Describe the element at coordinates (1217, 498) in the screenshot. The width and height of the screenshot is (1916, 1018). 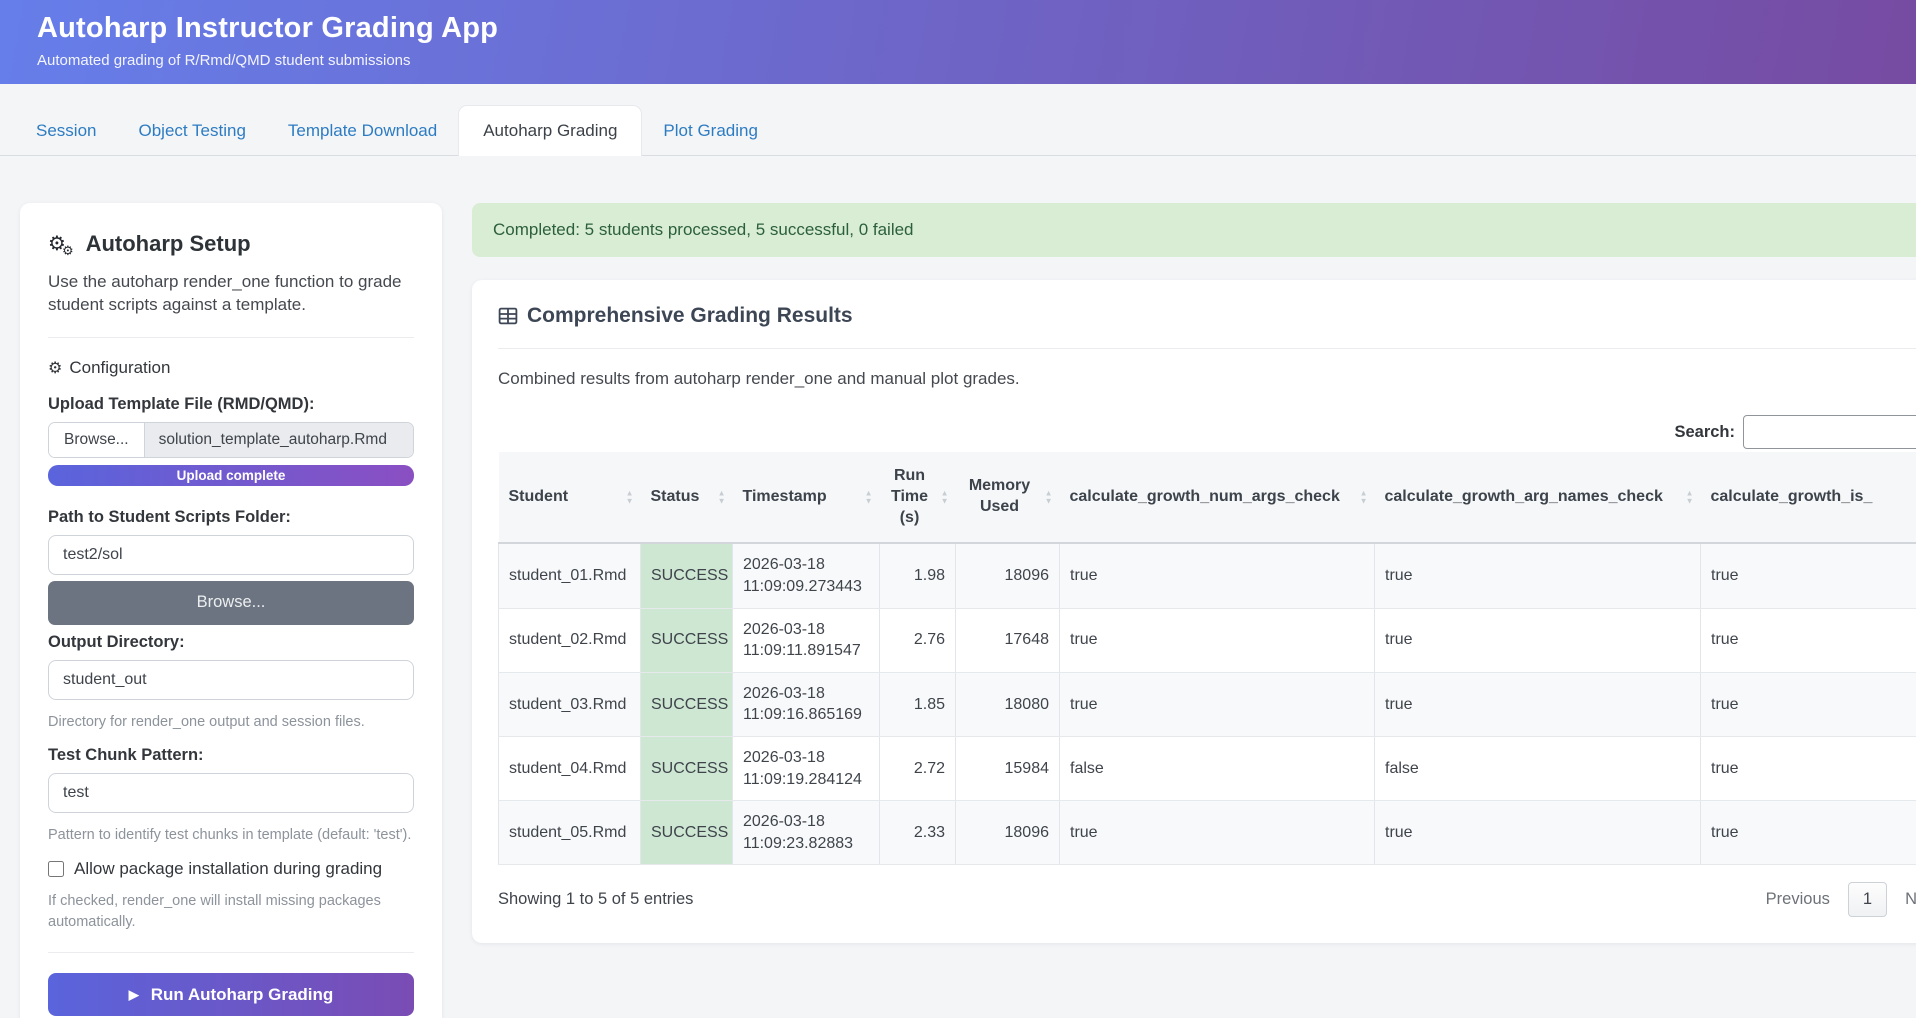
I see `col-header-num-args-check: calculate_growth_num_args_check ▲ ▼` at that location.